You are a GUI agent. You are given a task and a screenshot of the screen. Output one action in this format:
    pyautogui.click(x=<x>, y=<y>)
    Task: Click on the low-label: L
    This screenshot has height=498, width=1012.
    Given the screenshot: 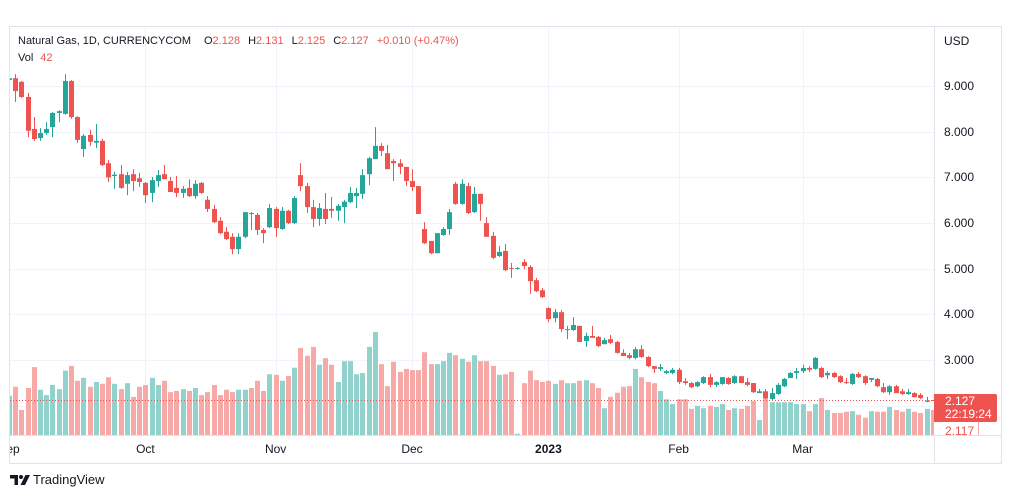 What is the action you would take?
    pyautogui.click(x=294, y=41)
    